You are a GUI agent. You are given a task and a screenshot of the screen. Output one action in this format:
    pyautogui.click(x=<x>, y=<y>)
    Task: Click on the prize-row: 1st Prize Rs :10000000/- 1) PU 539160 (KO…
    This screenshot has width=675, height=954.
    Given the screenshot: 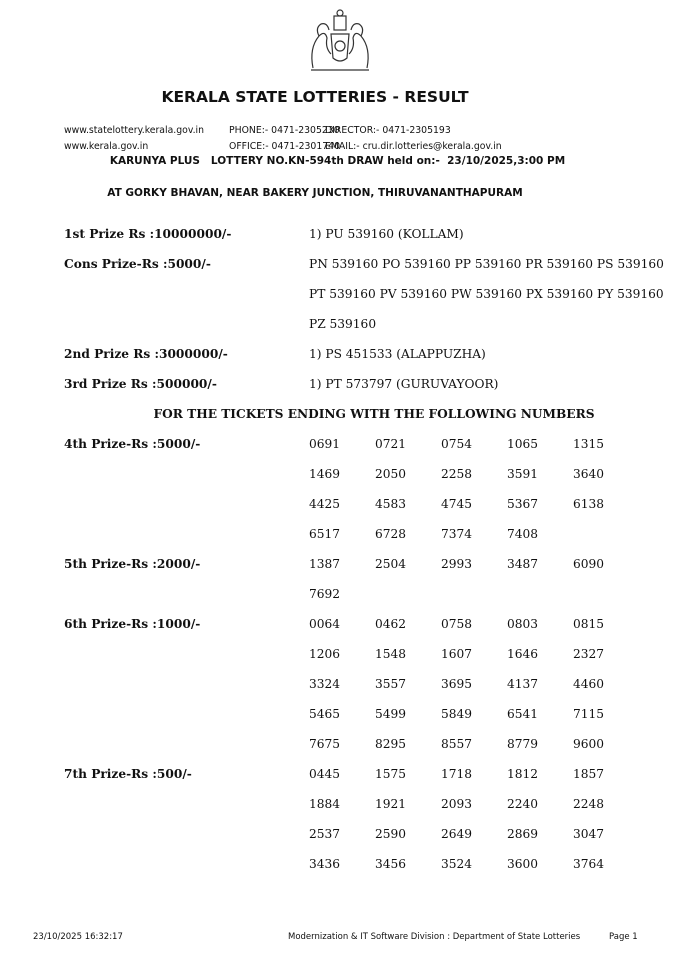 What is the action you would take?
    pyautogui.click(x=364, y=234)
    